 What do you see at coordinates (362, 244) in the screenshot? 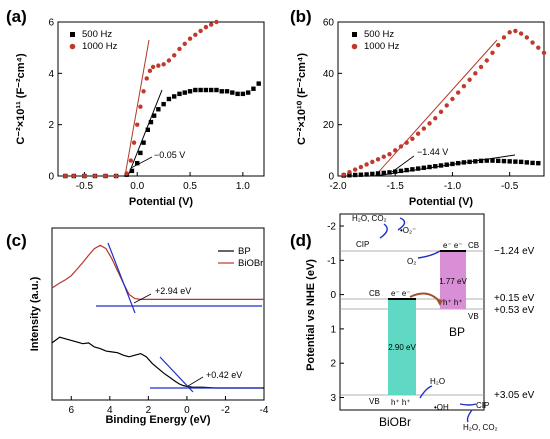
I see `cip-top-label: CIP` at bounding box center [362, 244].